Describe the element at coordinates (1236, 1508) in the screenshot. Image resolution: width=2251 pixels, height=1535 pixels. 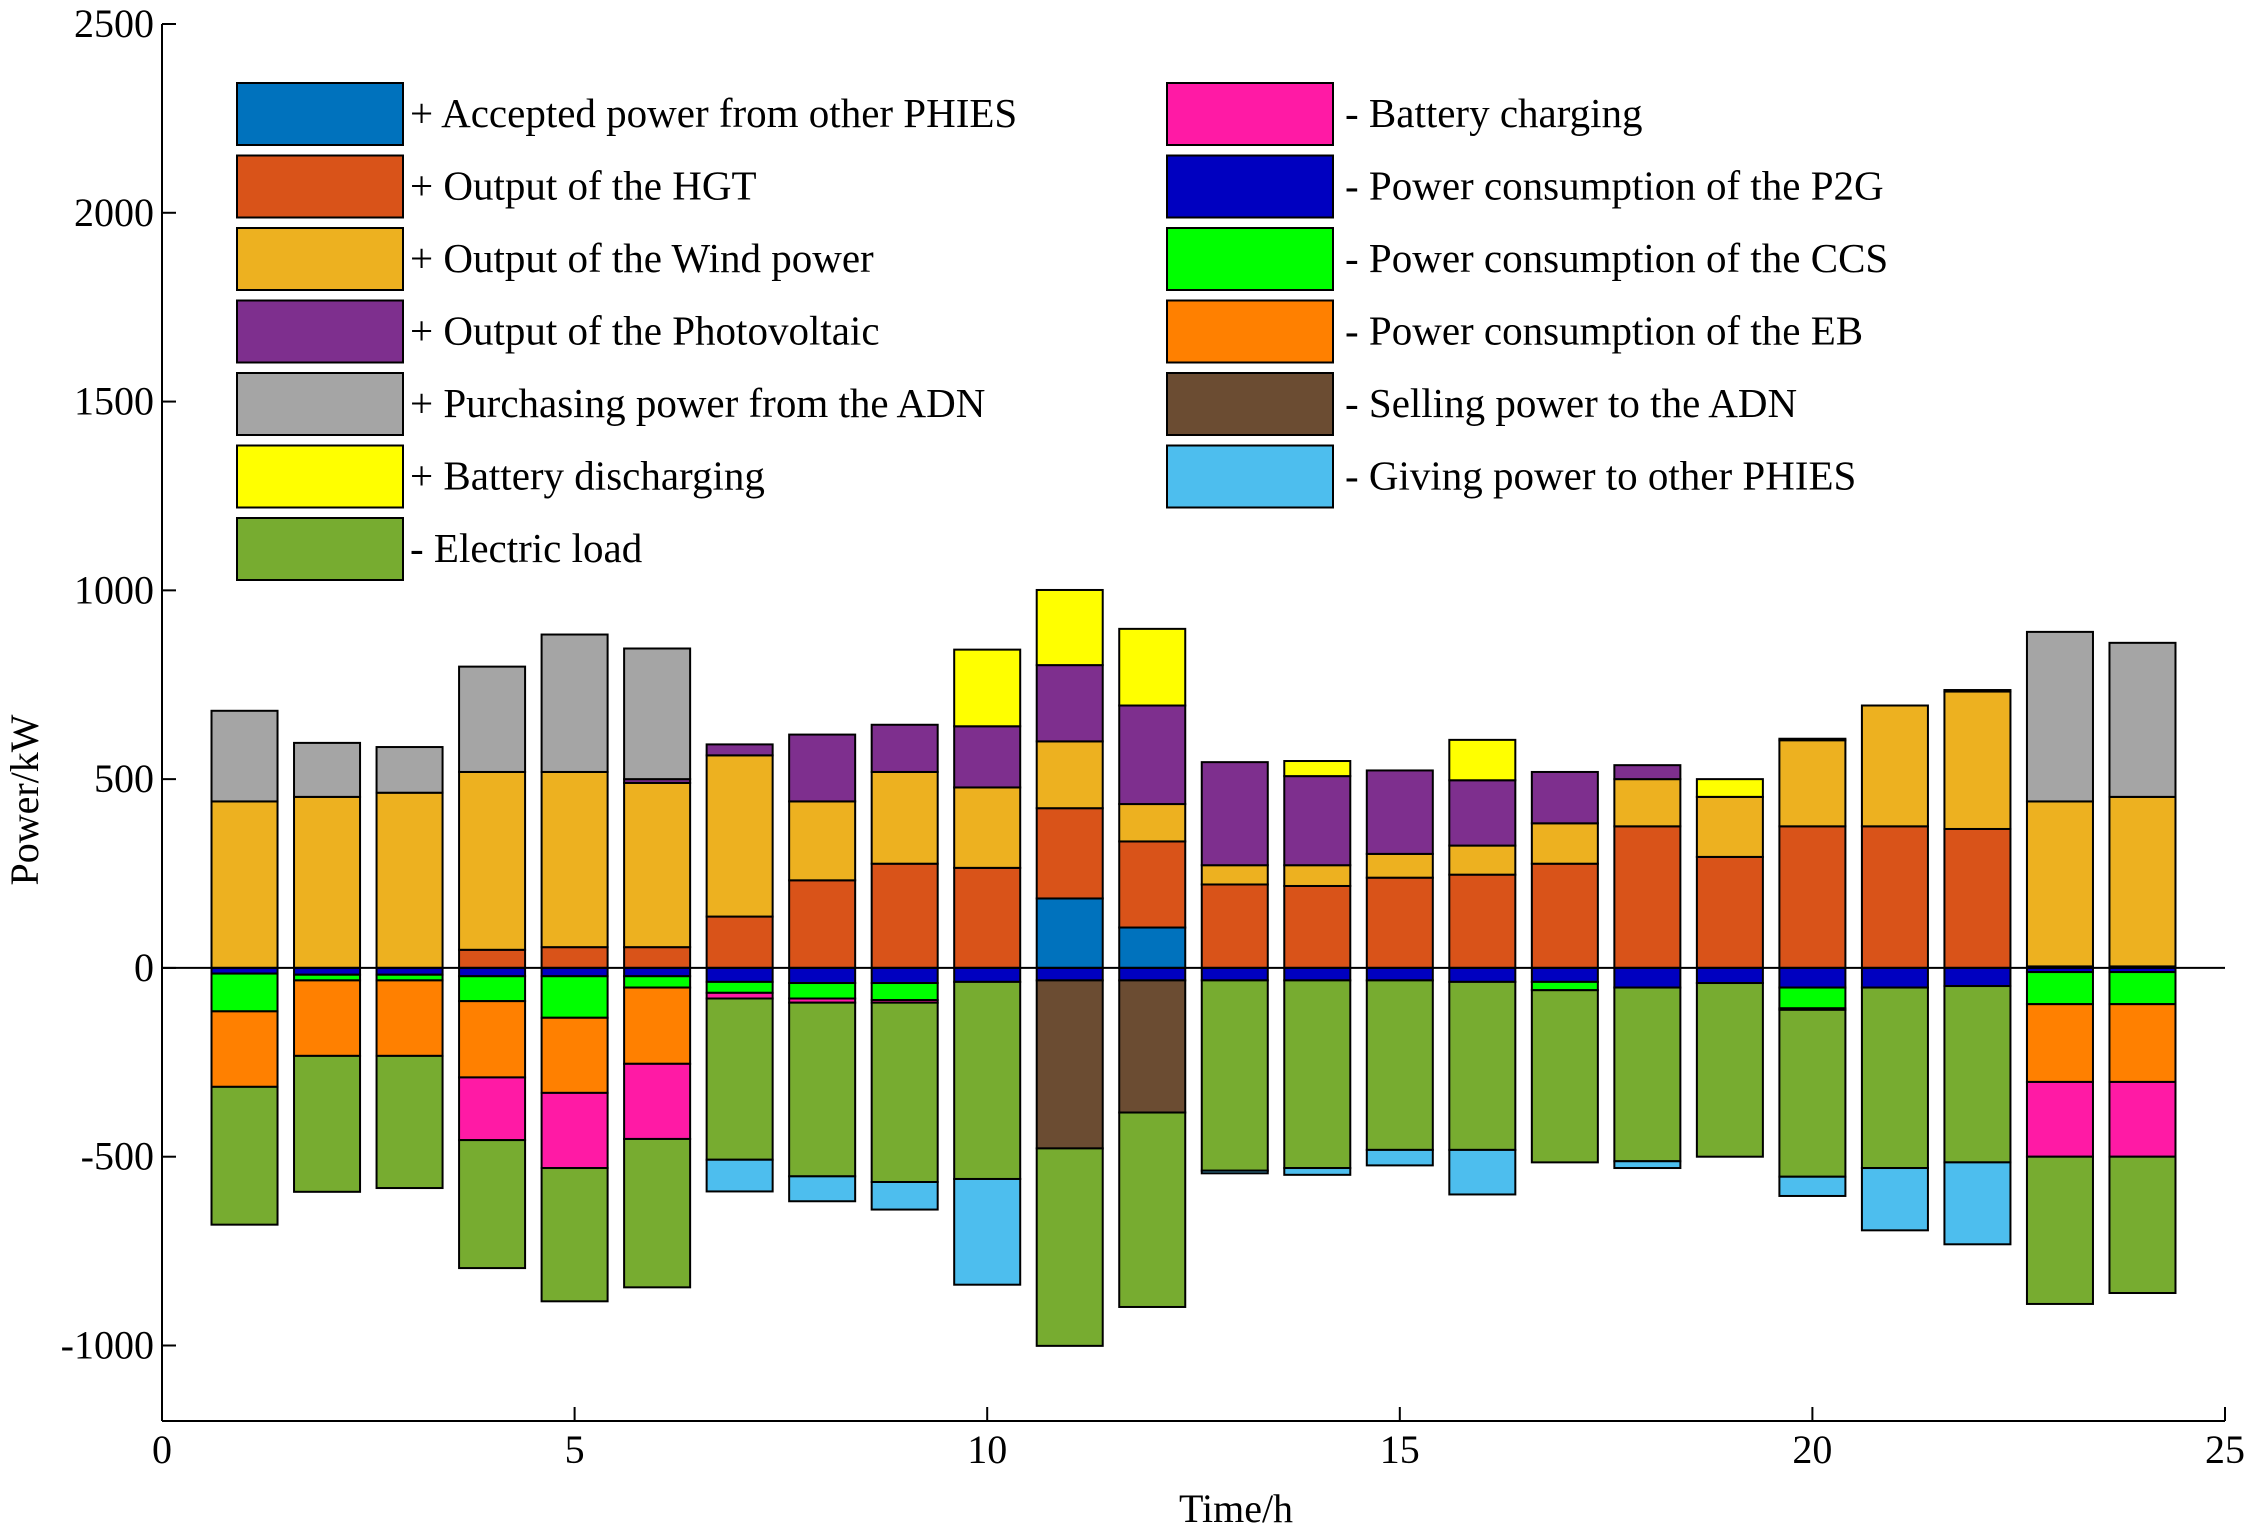
I see `x-axis-label: Time/h` at that location.